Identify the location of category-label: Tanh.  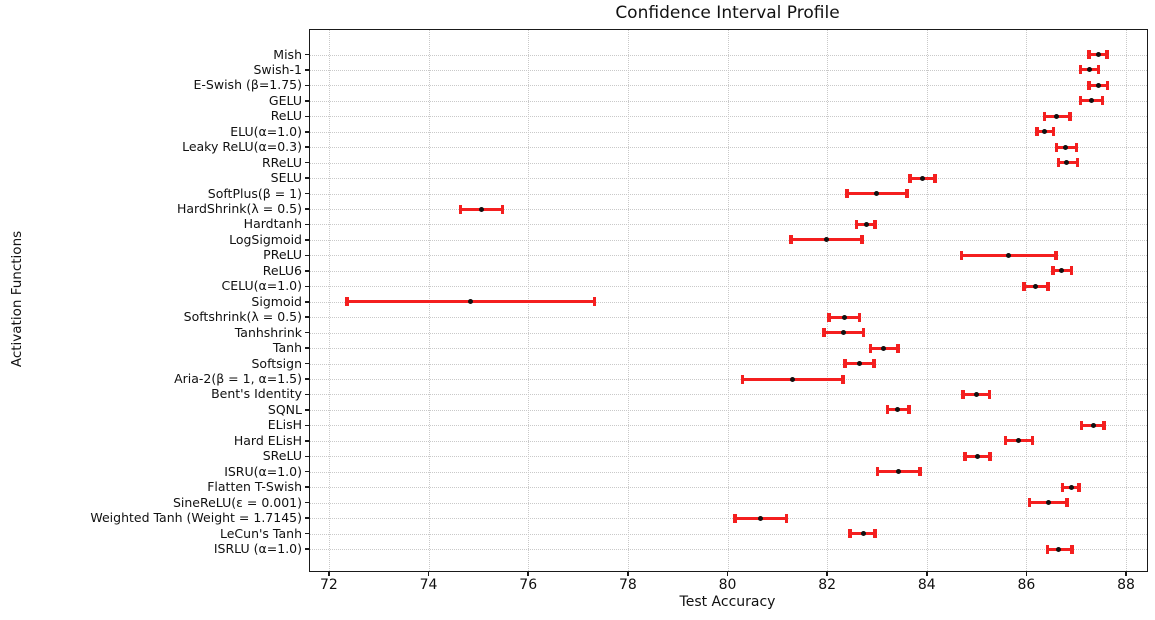
(287, 348).